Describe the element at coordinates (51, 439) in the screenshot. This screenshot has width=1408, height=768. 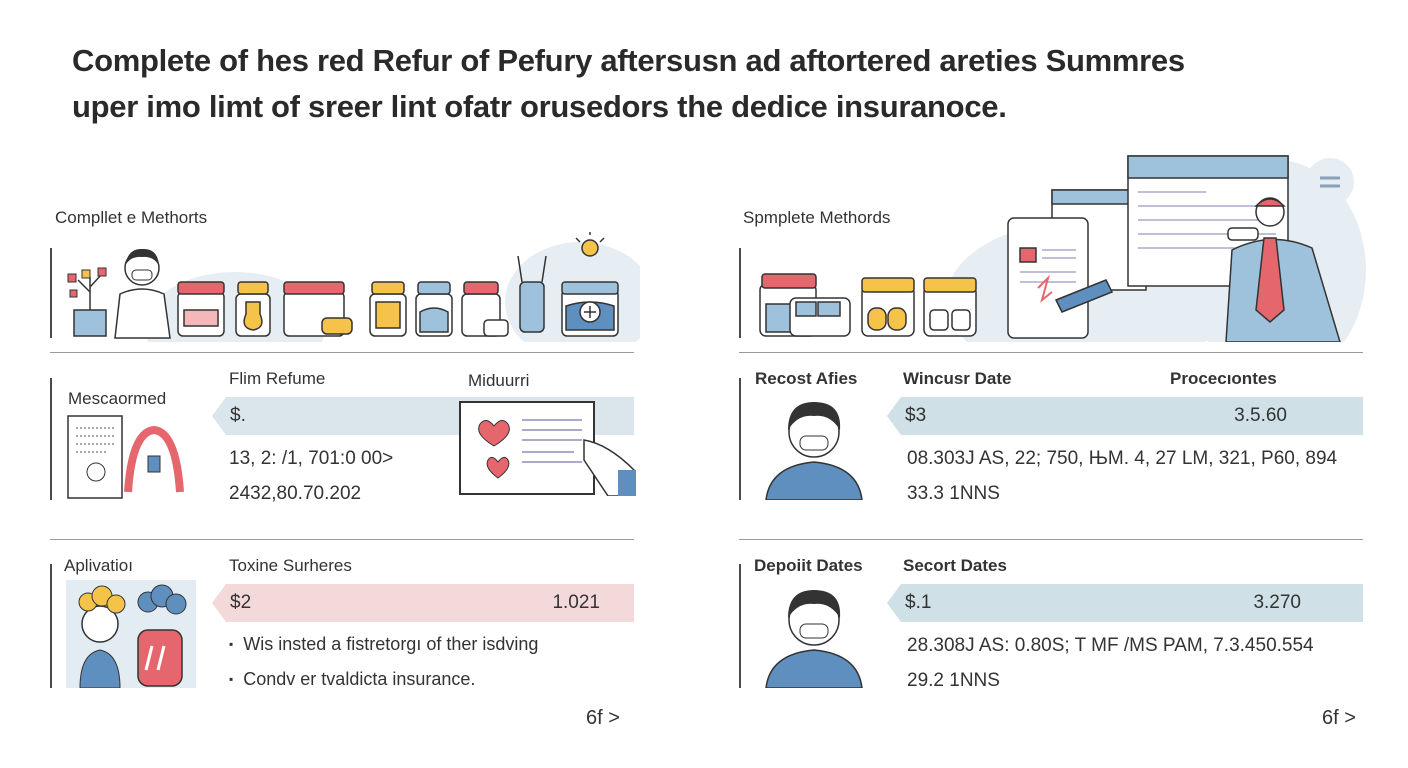
I see `left-row1-divider` at that location.